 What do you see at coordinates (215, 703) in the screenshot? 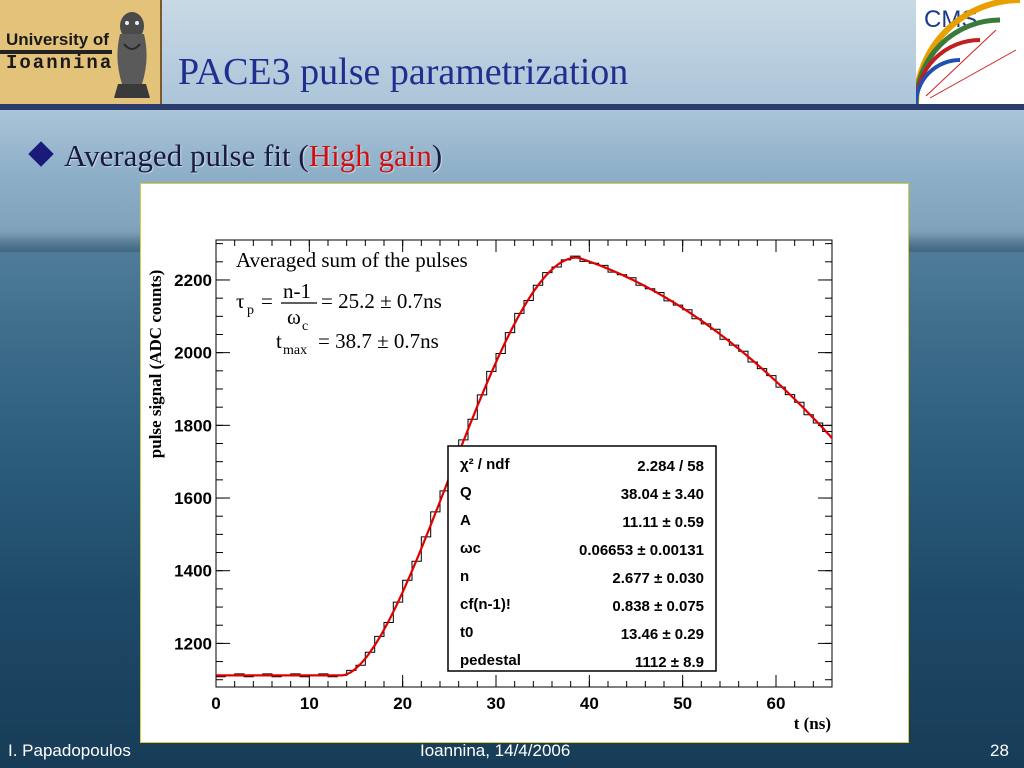
I see `x-tick-label: 0` at bounding box center [215, 703].